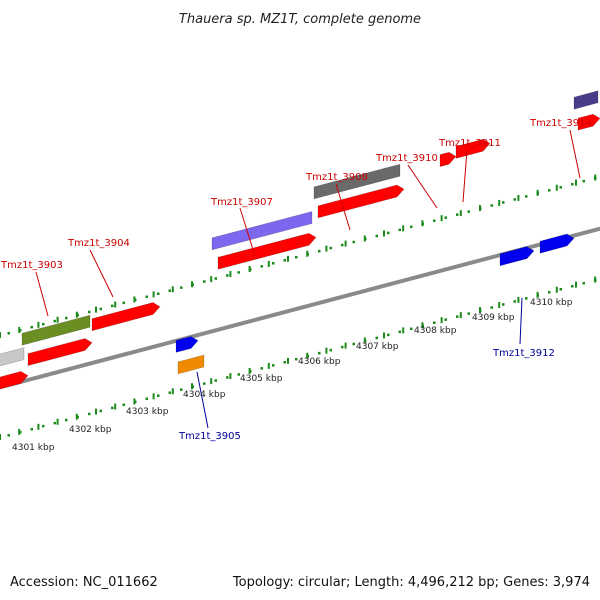  I want to click on ruler-tick-label: 4302 kbp, so click(90, 430).